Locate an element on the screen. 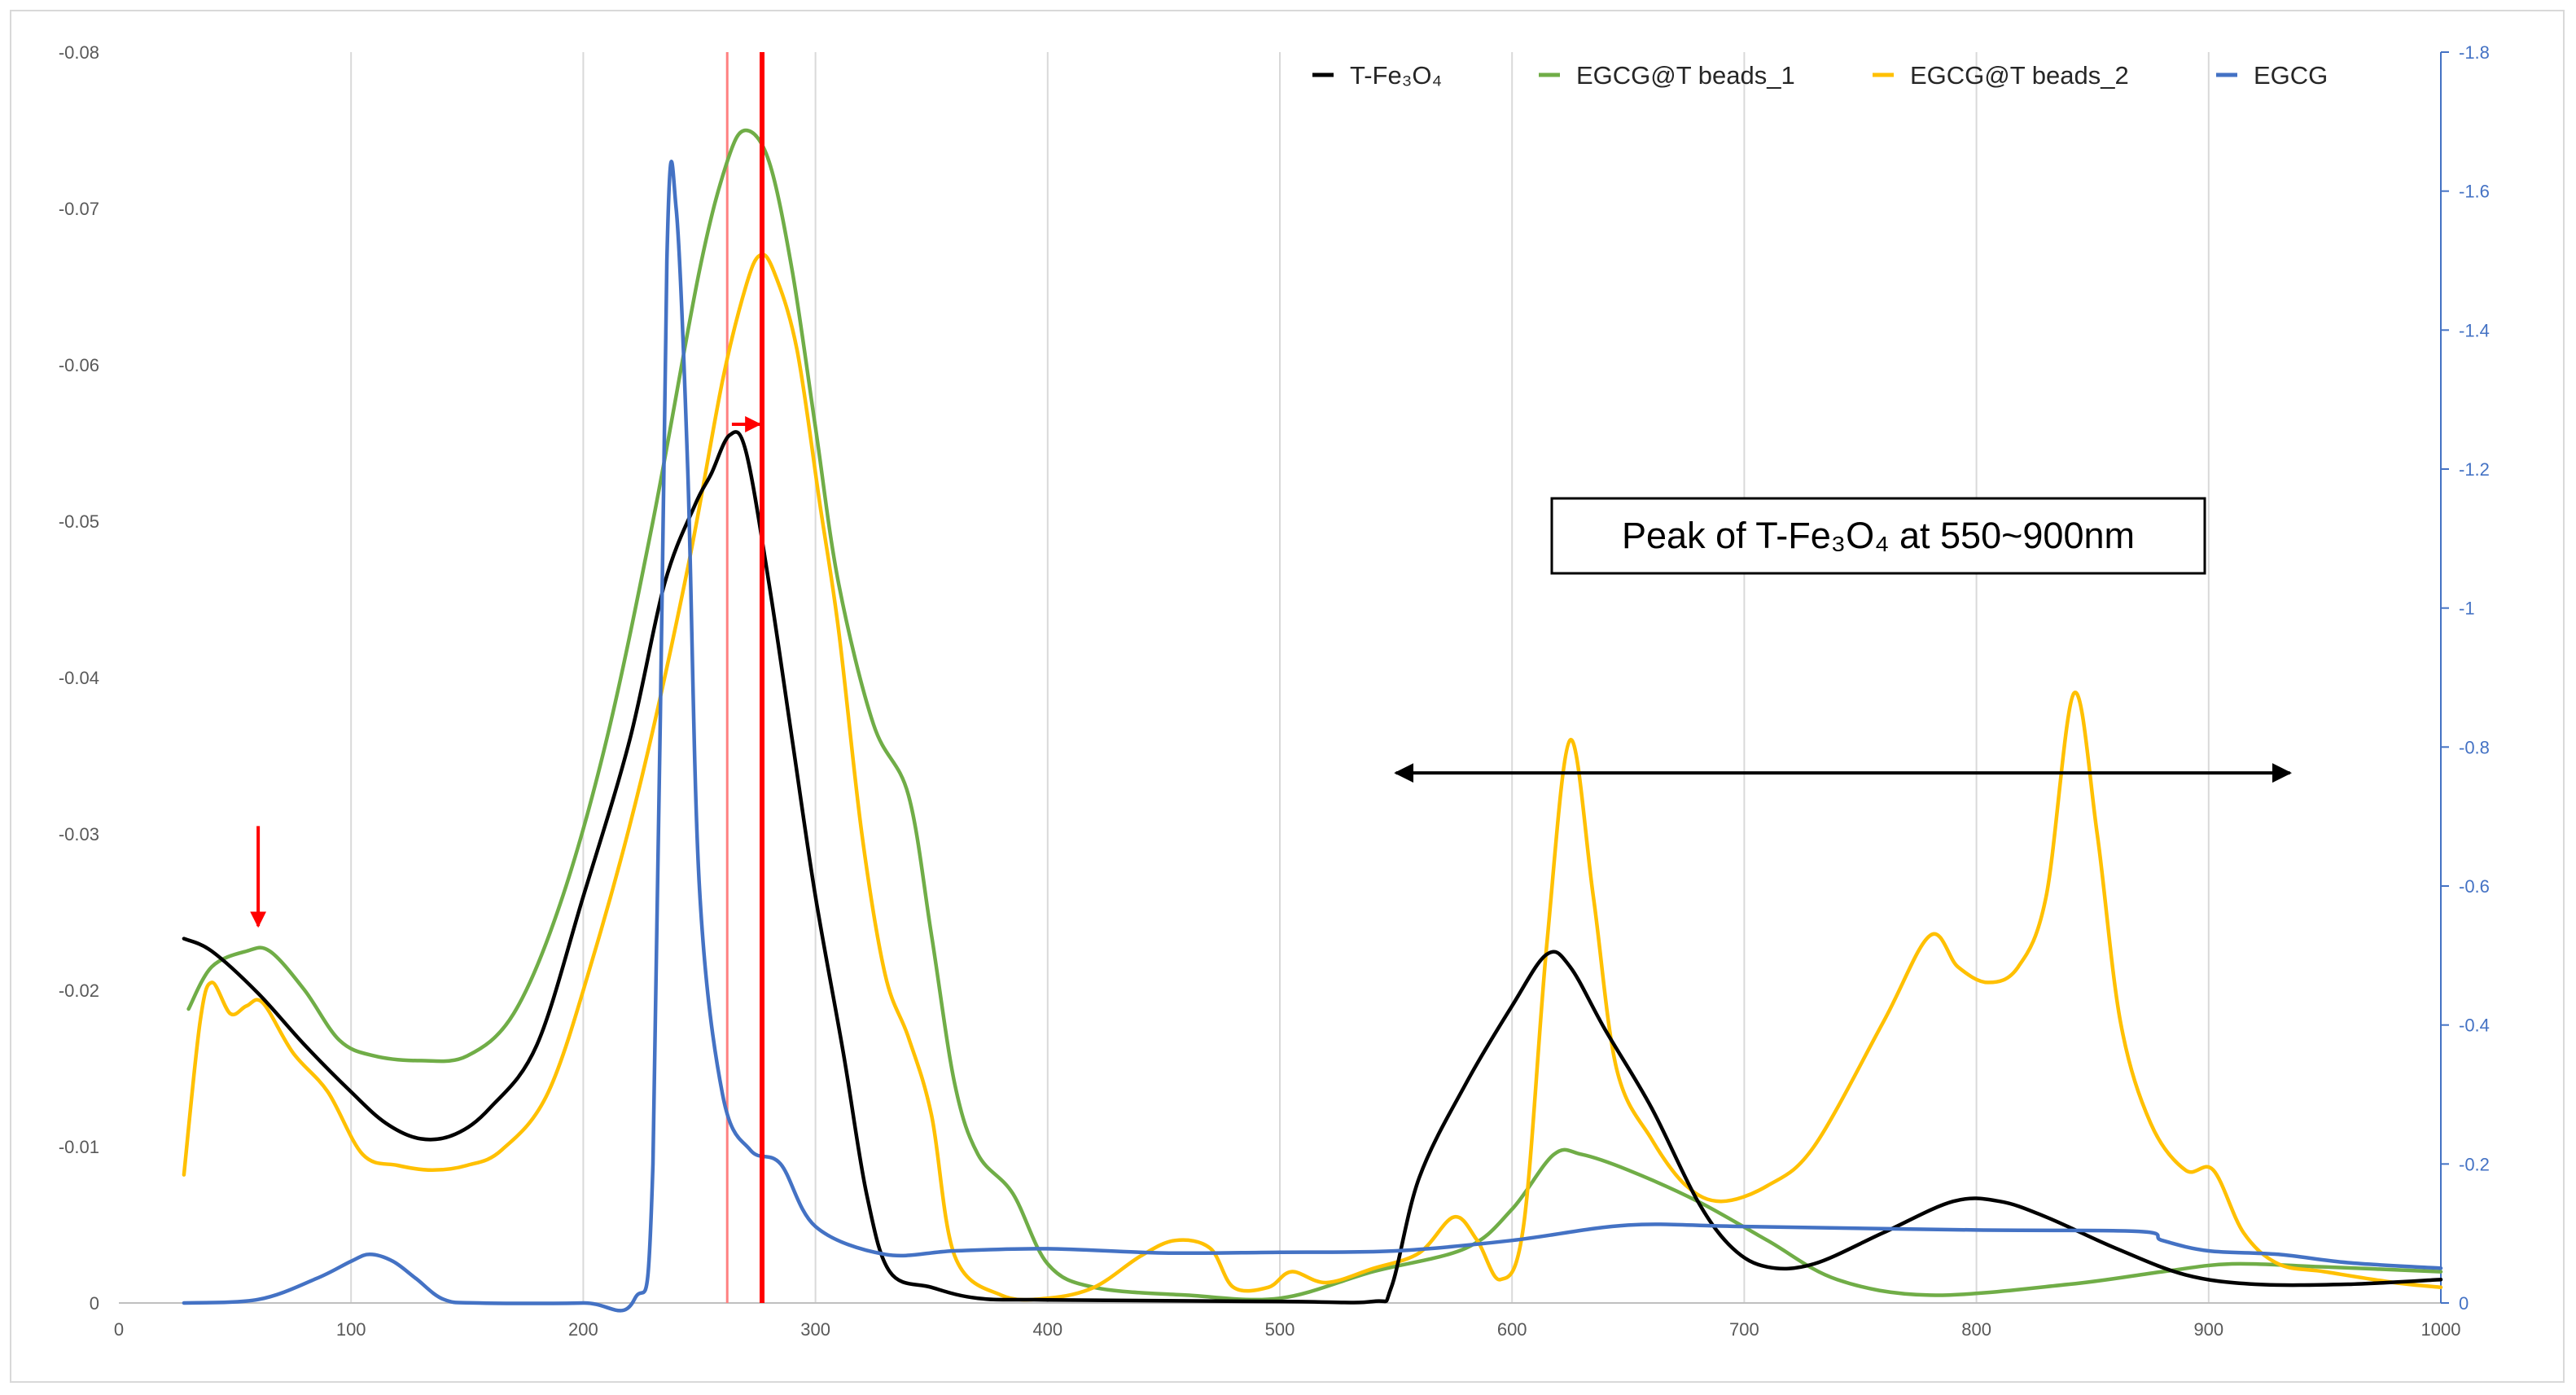 This screenshot has height=1395, width=2576. y-right-tick-label: -0.2 is located at coordinates (2474, 1164).